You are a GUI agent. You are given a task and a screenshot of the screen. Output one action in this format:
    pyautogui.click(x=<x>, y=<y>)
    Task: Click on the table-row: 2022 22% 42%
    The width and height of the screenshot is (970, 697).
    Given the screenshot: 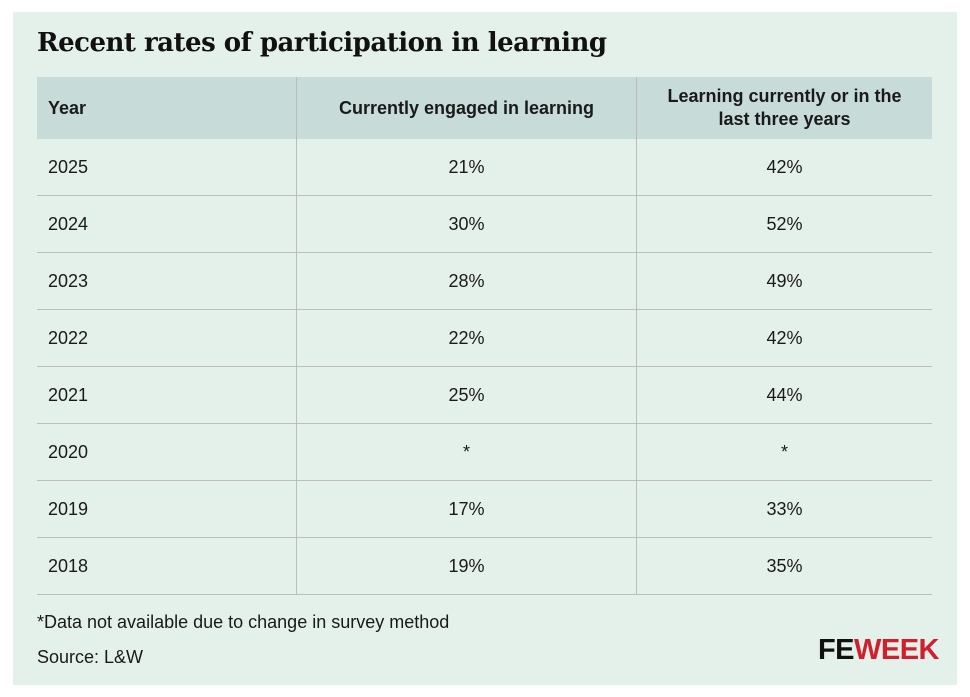 What is the action you would take?
    pyautogui.click(x=484, y=338)
    